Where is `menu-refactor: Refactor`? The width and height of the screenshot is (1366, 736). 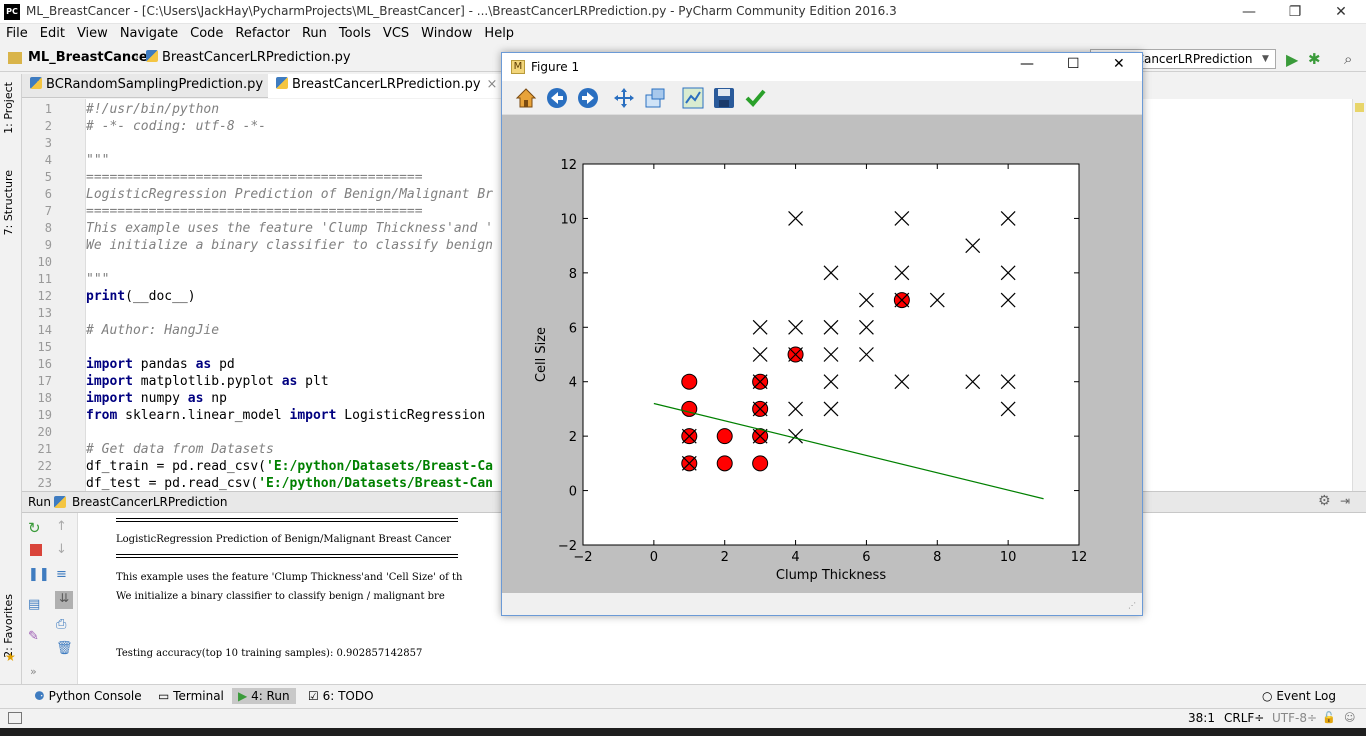 menu-refactor: Refactor is located at coordinates (262, 33).